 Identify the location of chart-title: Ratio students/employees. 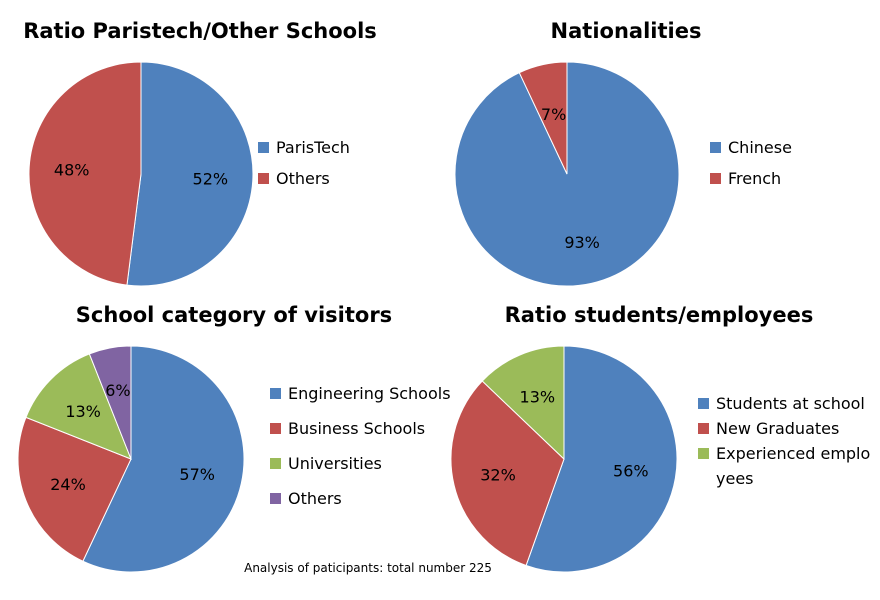
(659, 315).